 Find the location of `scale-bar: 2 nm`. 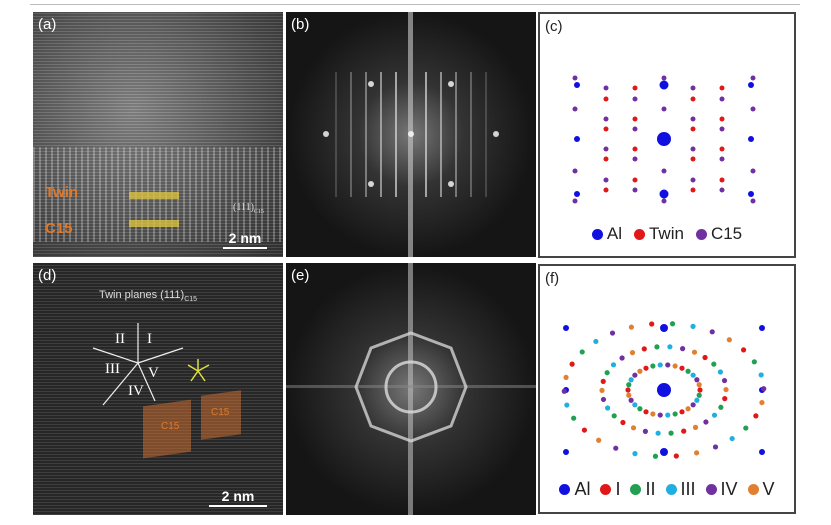

scale-bar: 2 nm is located at coordinates (245, 239).